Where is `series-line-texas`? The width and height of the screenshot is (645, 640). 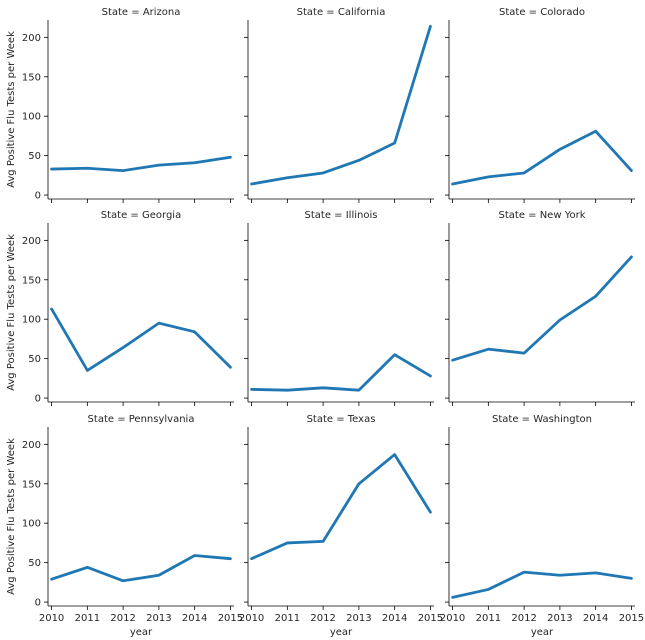 series-line-texas is located at coordinates (341, 507).